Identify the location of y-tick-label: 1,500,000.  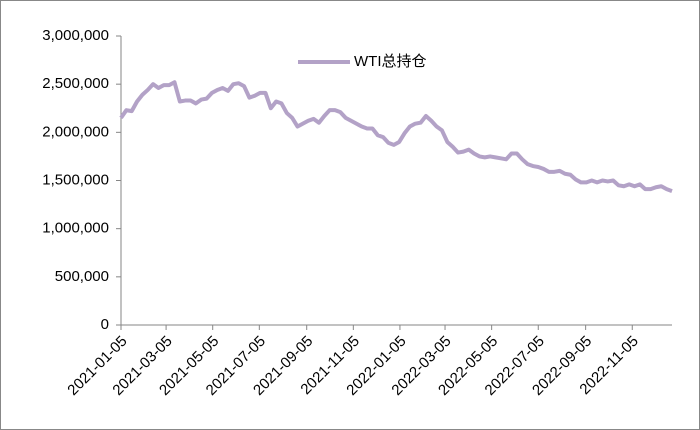
(75, 179).